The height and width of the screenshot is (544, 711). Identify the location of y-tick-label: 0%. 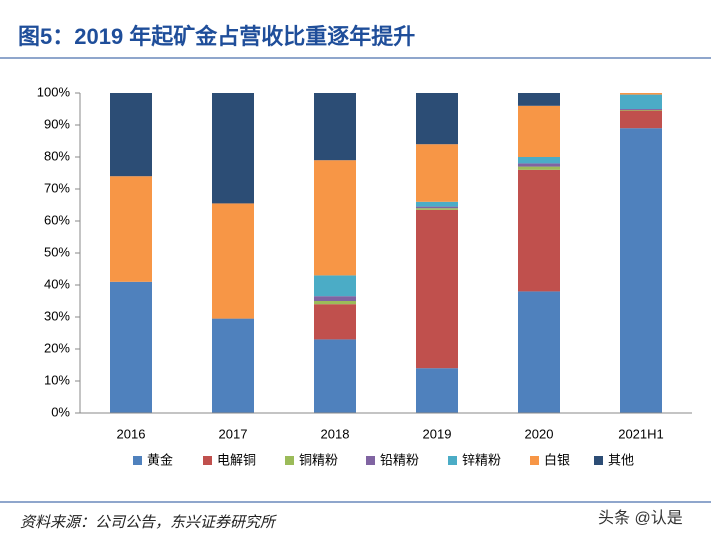
(60, 411).